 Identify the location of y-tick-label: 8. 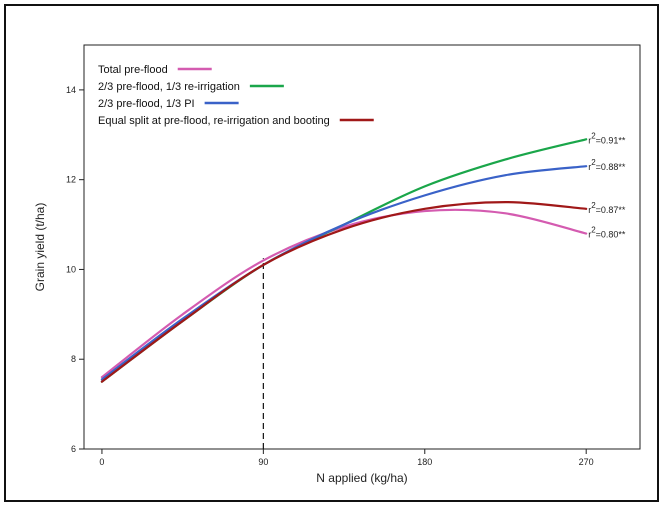
(73, 359).